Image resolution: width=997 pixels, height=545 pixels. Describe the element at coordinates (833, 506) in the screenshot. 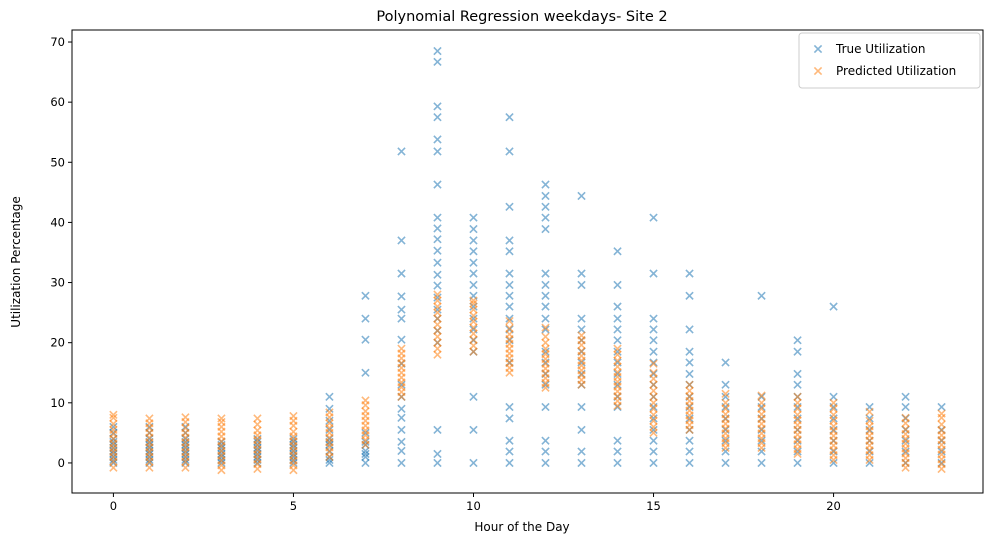

I see `x-tick-label: 20` at that location.